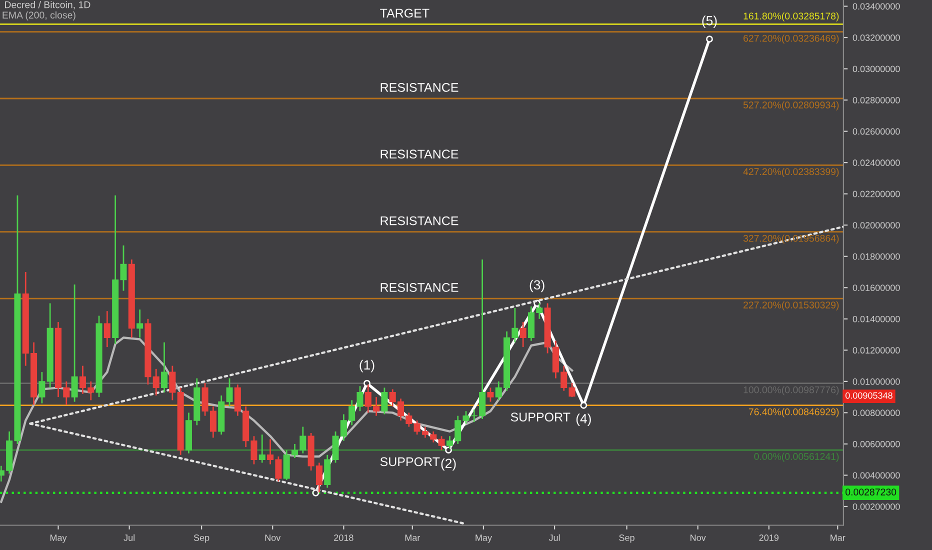 The image size is (932, 550). What do you see at coordinates (583, 420) in the screenshot?
I see `annotation: (4)` at bounding box center [583, 420].